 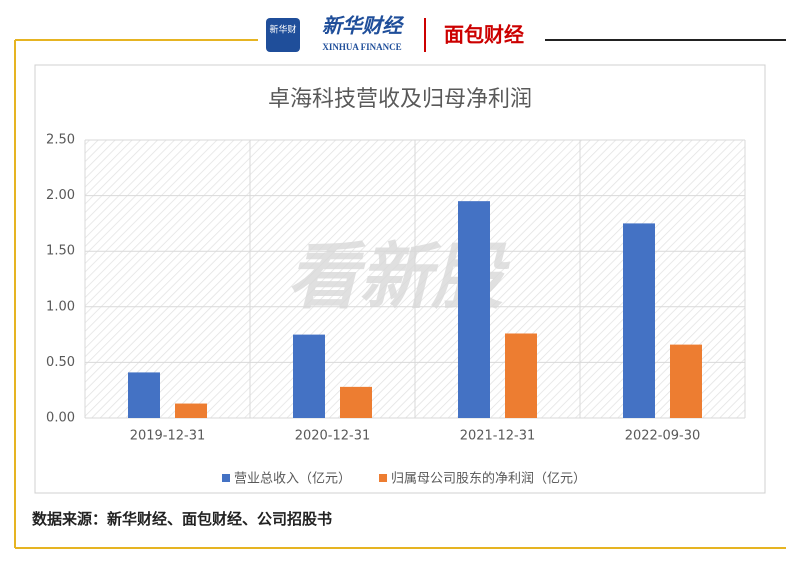 I want to click on y-tick-label: 1.50, so click(x=60, y=251).